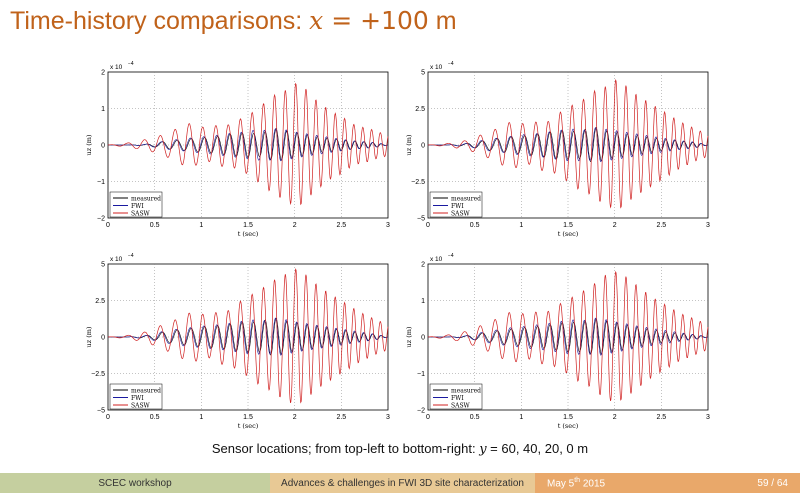 The height and width of the screenshot is (493, 800). Describe the element at coordinates (442, 21) in the screenshot. I see `title-unit: m` at that location.